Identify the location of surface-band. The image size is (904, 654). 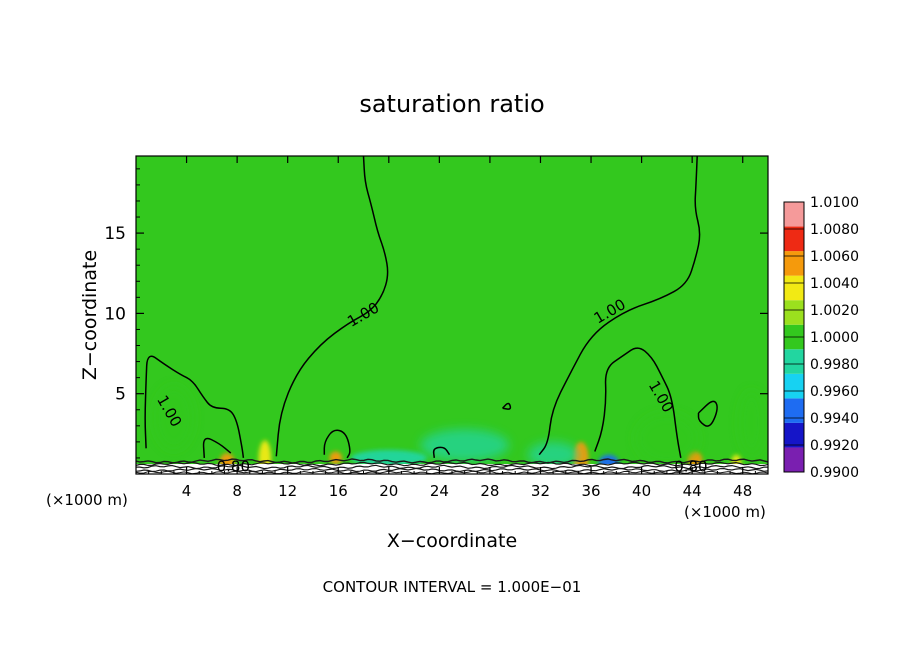
(452, 469).